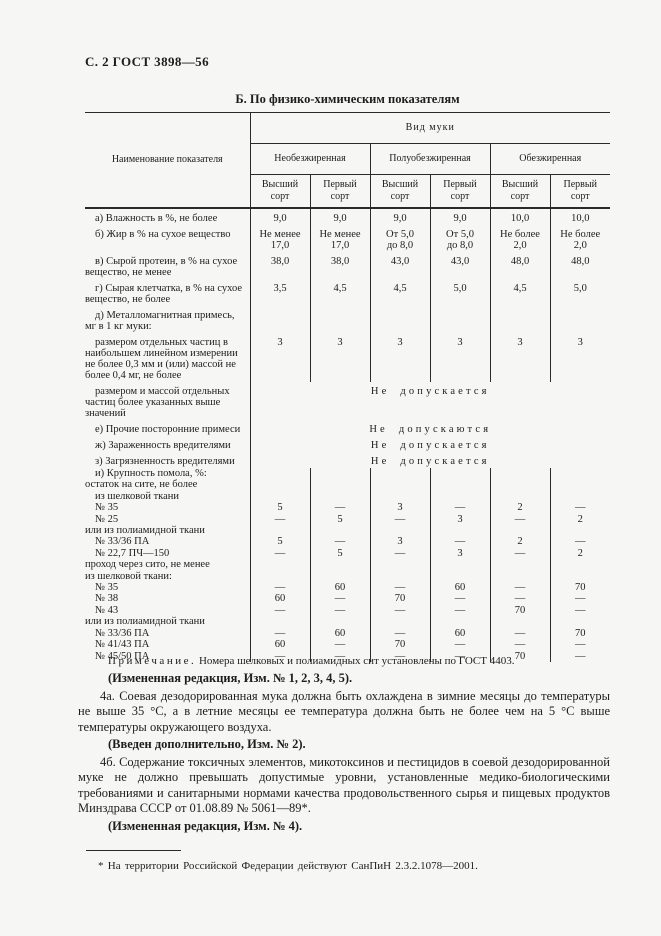 This screenshot has height=936, width=661. Describe the element at coordinates (519, 238) in the screenshot. I see `row-cell: Не более 2,0` at that location.